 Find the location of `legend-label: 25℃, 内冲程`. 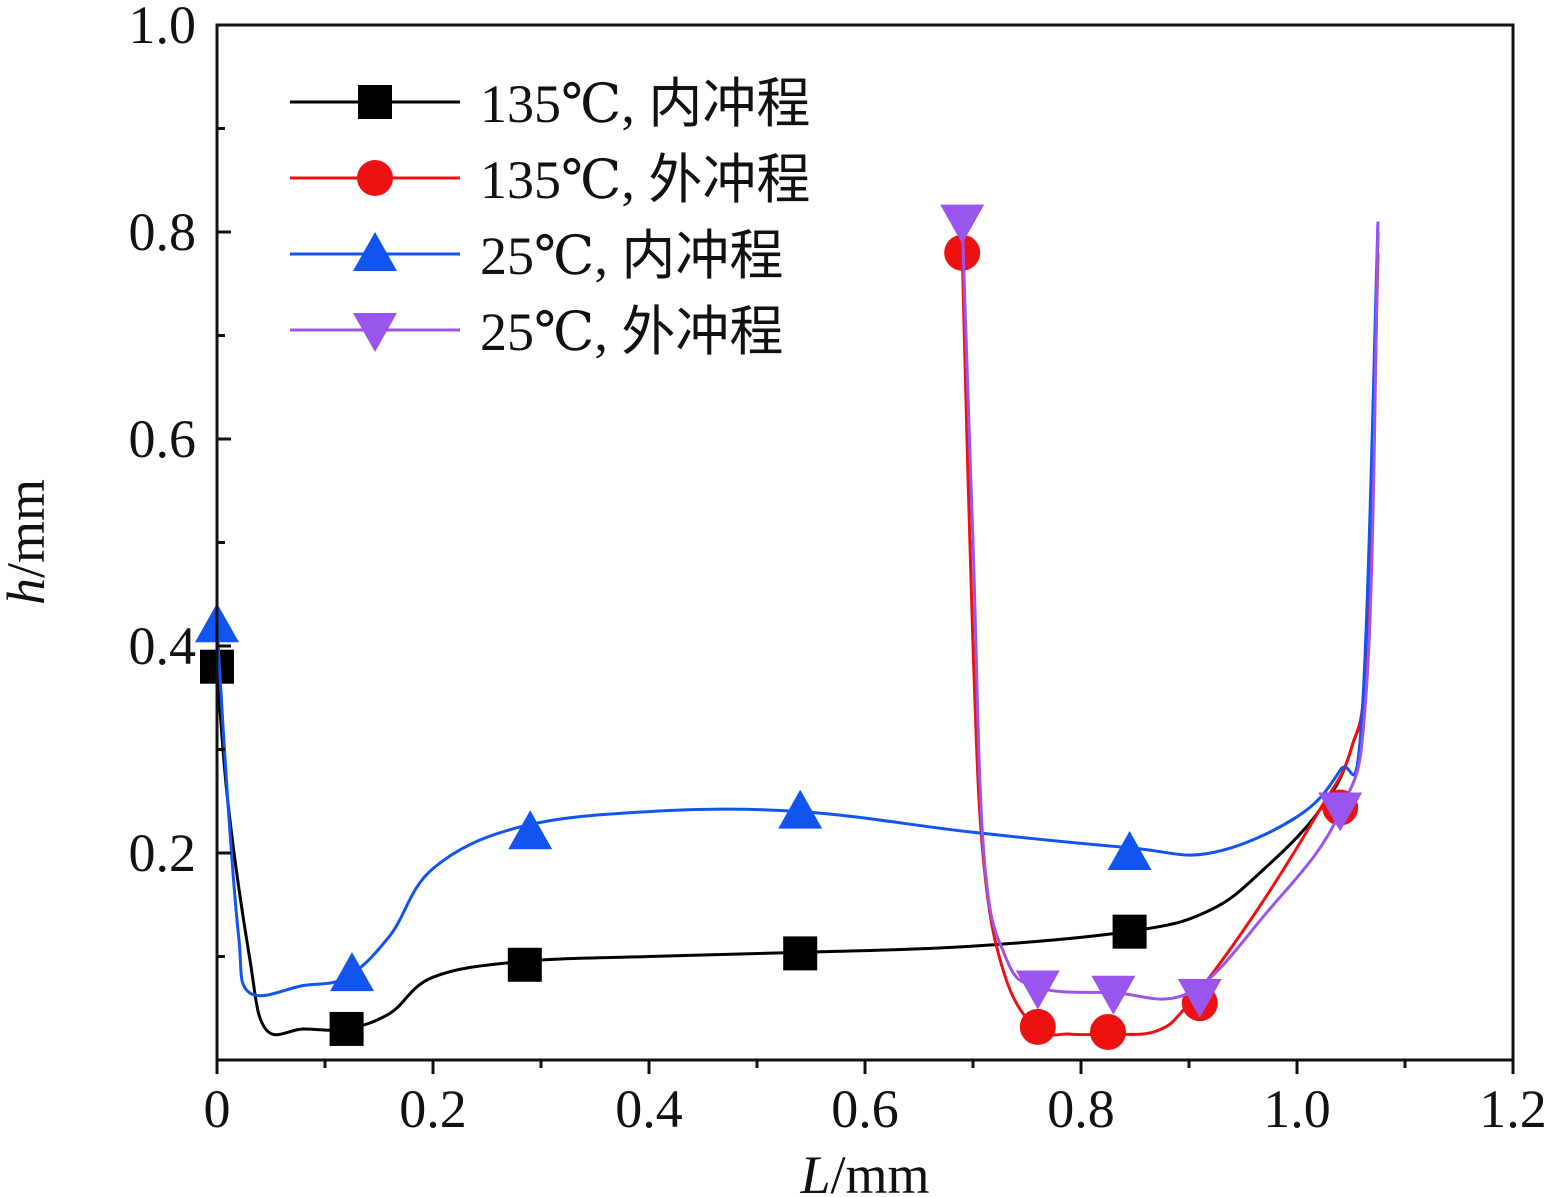

legend-label: 25℃, 内冲程 is located at coordinates (631, 256).